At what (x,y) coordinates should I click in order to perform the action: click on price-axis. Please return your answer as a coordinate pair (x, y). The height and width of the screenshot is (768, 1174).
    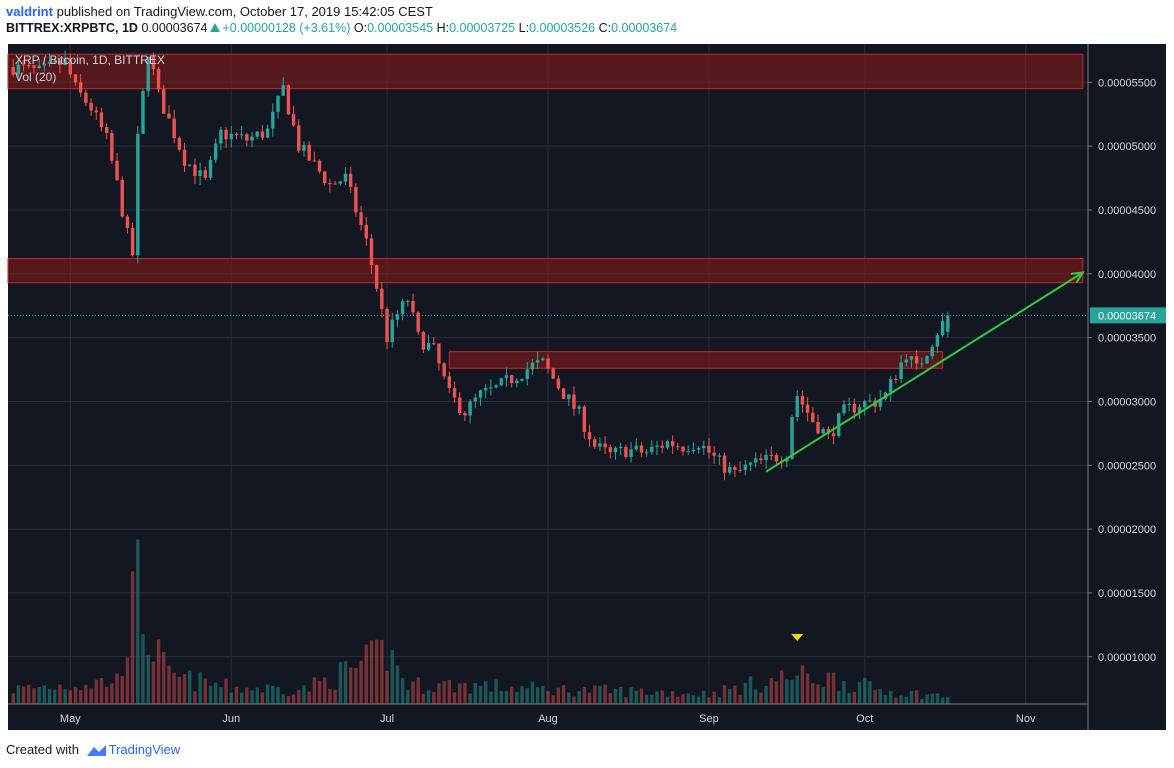
    Looking at the image, I should click on (1127, 374).